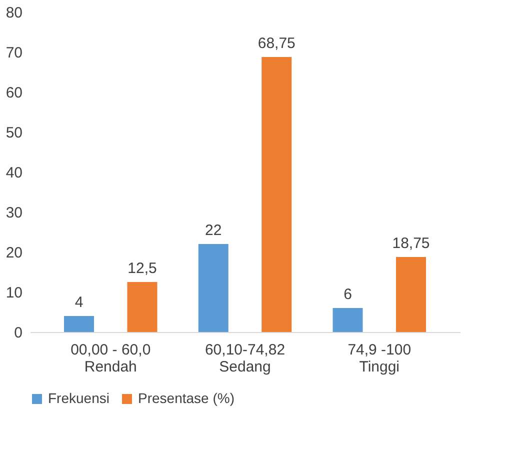 This screenshot has width=523, height=469. Describe the element at coordinates (213, 230) in the screenshot. I see `data-label: 22` at that location.